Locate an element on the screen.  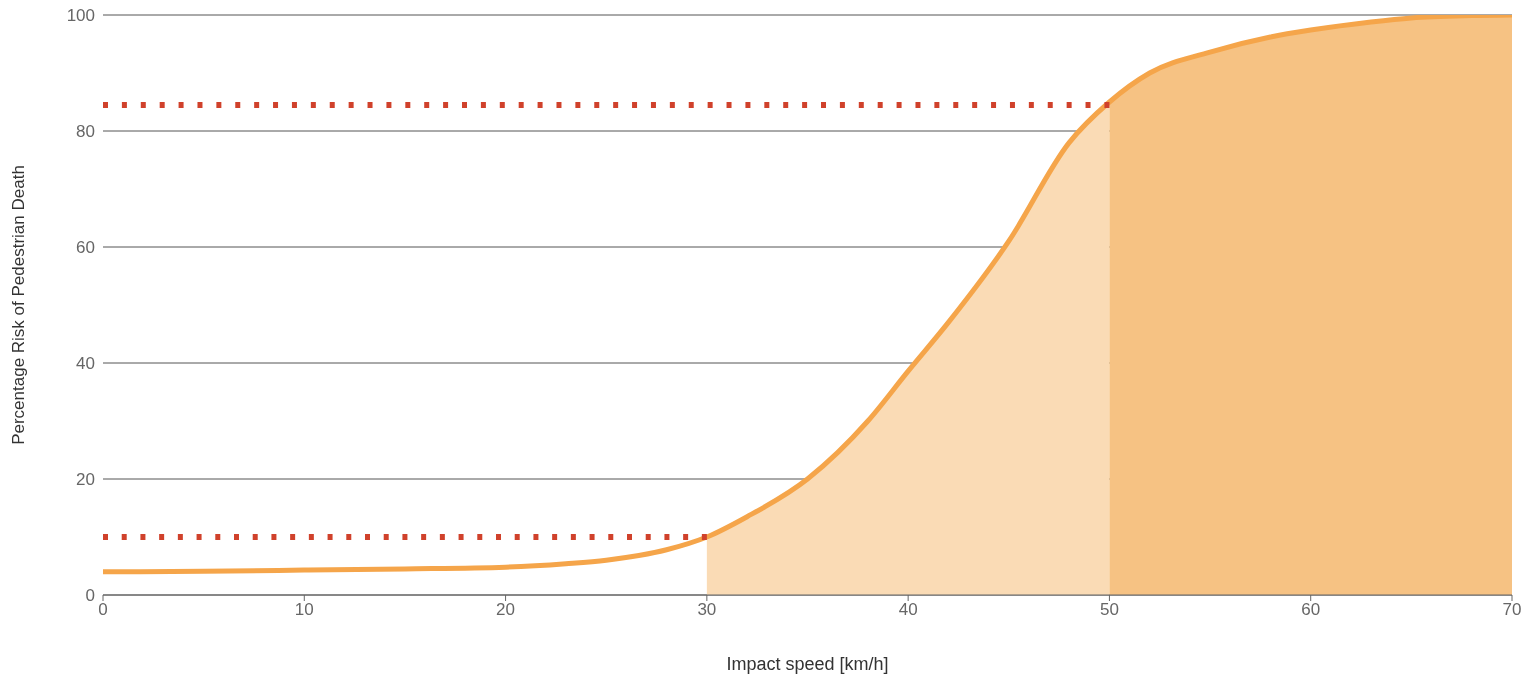
y-tick-label: 20 is located at coordinates (85, 480).